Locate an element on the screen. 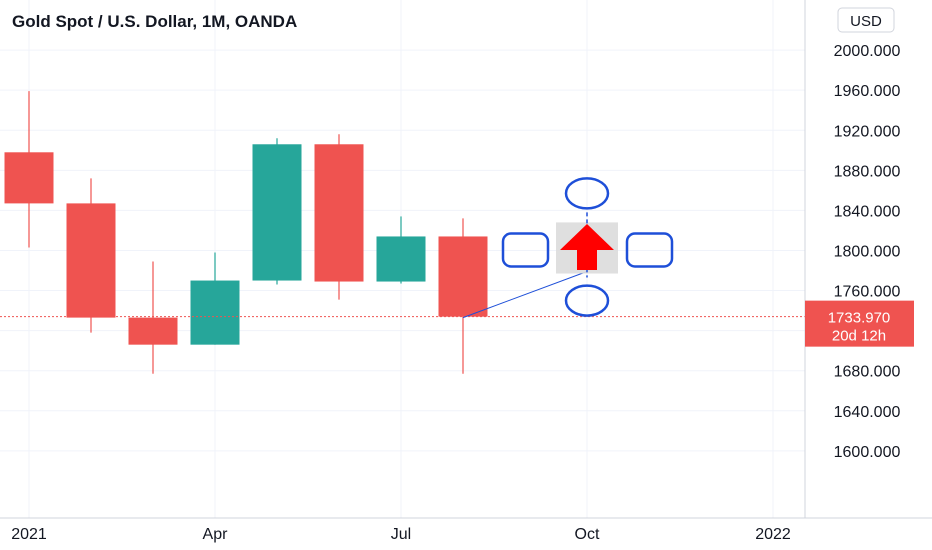  y-tick-label: 1800.000 is located at coordinates (867, 251).